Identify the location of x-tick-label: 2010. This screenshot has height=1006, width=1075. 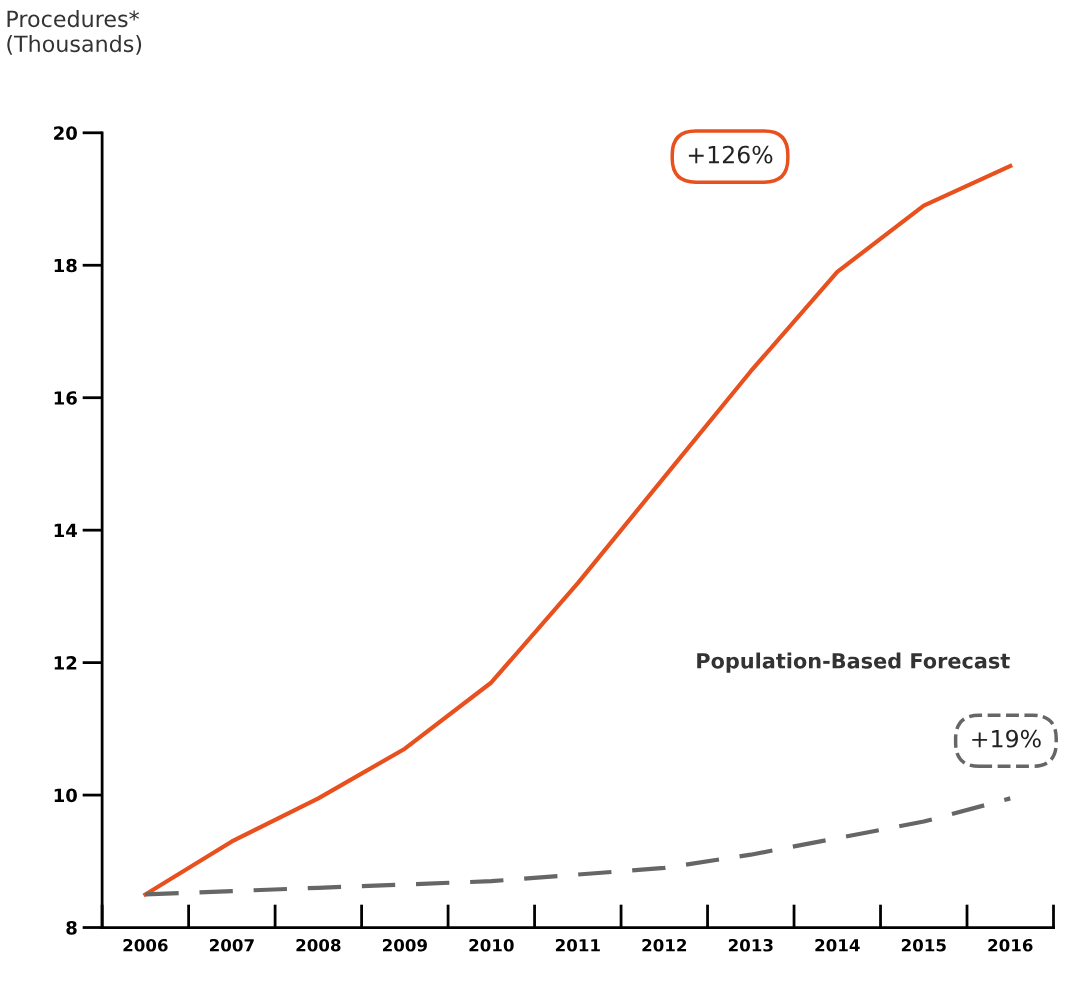
(491, 945).